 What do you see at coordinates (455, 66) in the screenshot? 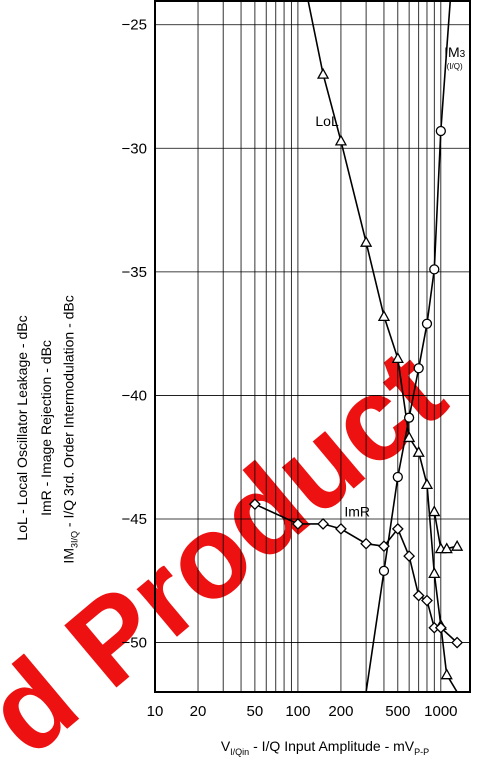
I see `annotation-subline: (I/Q)` at bounding box center [455, 66].